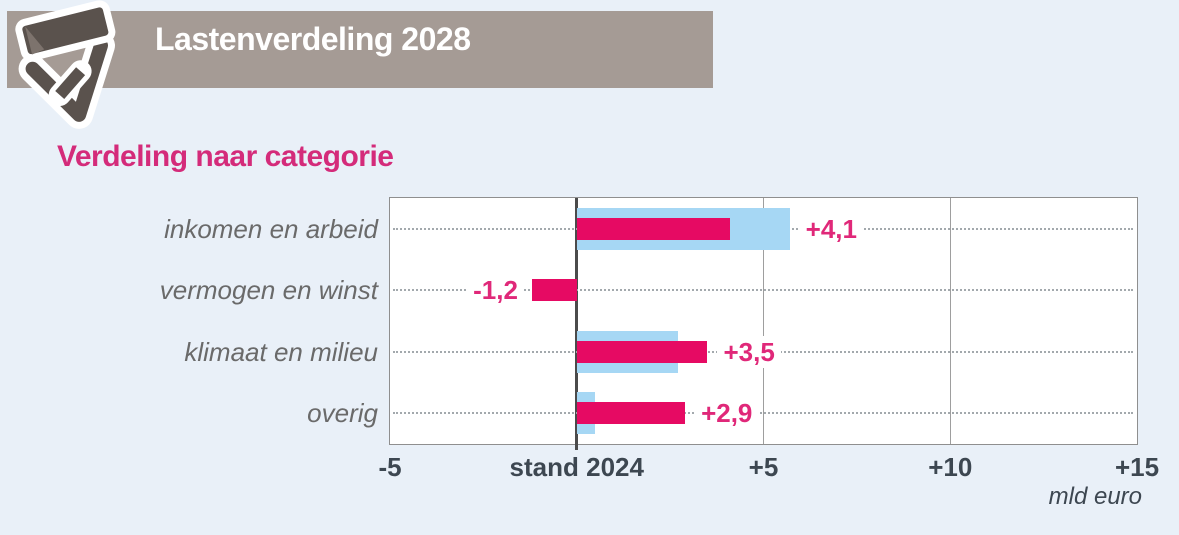  What do you see at coordinates (342, 413) in the screenshot?
I see `category-label: overig` at bounding box center [342, 413].